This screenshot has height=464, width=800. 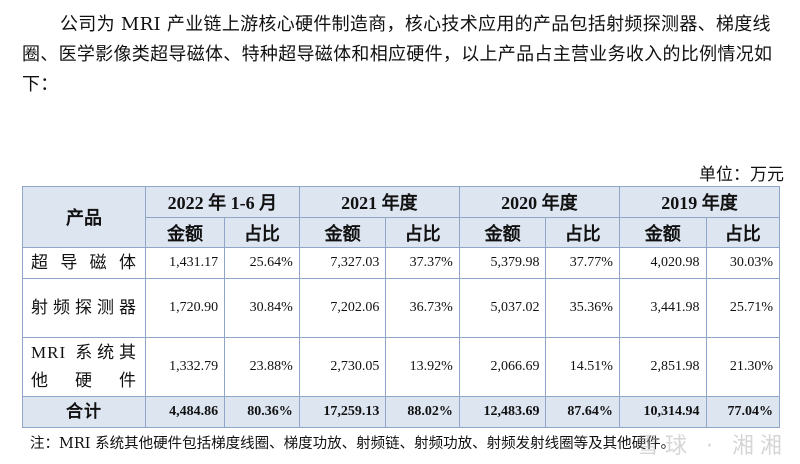 I want to click on ratio-cell: 35.36%, so click(x=582, y=308).